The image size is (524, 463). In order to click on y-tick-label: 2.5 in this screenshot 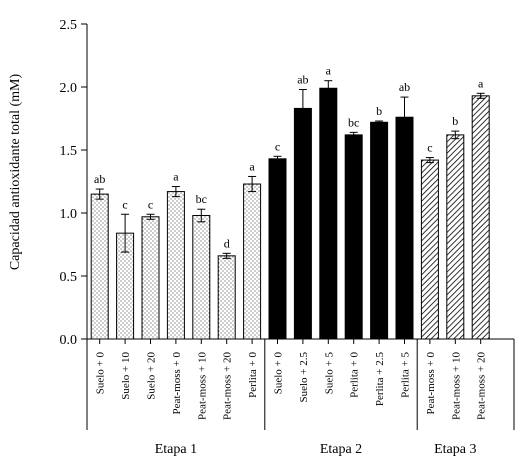, I will do `click(69, 25)`.